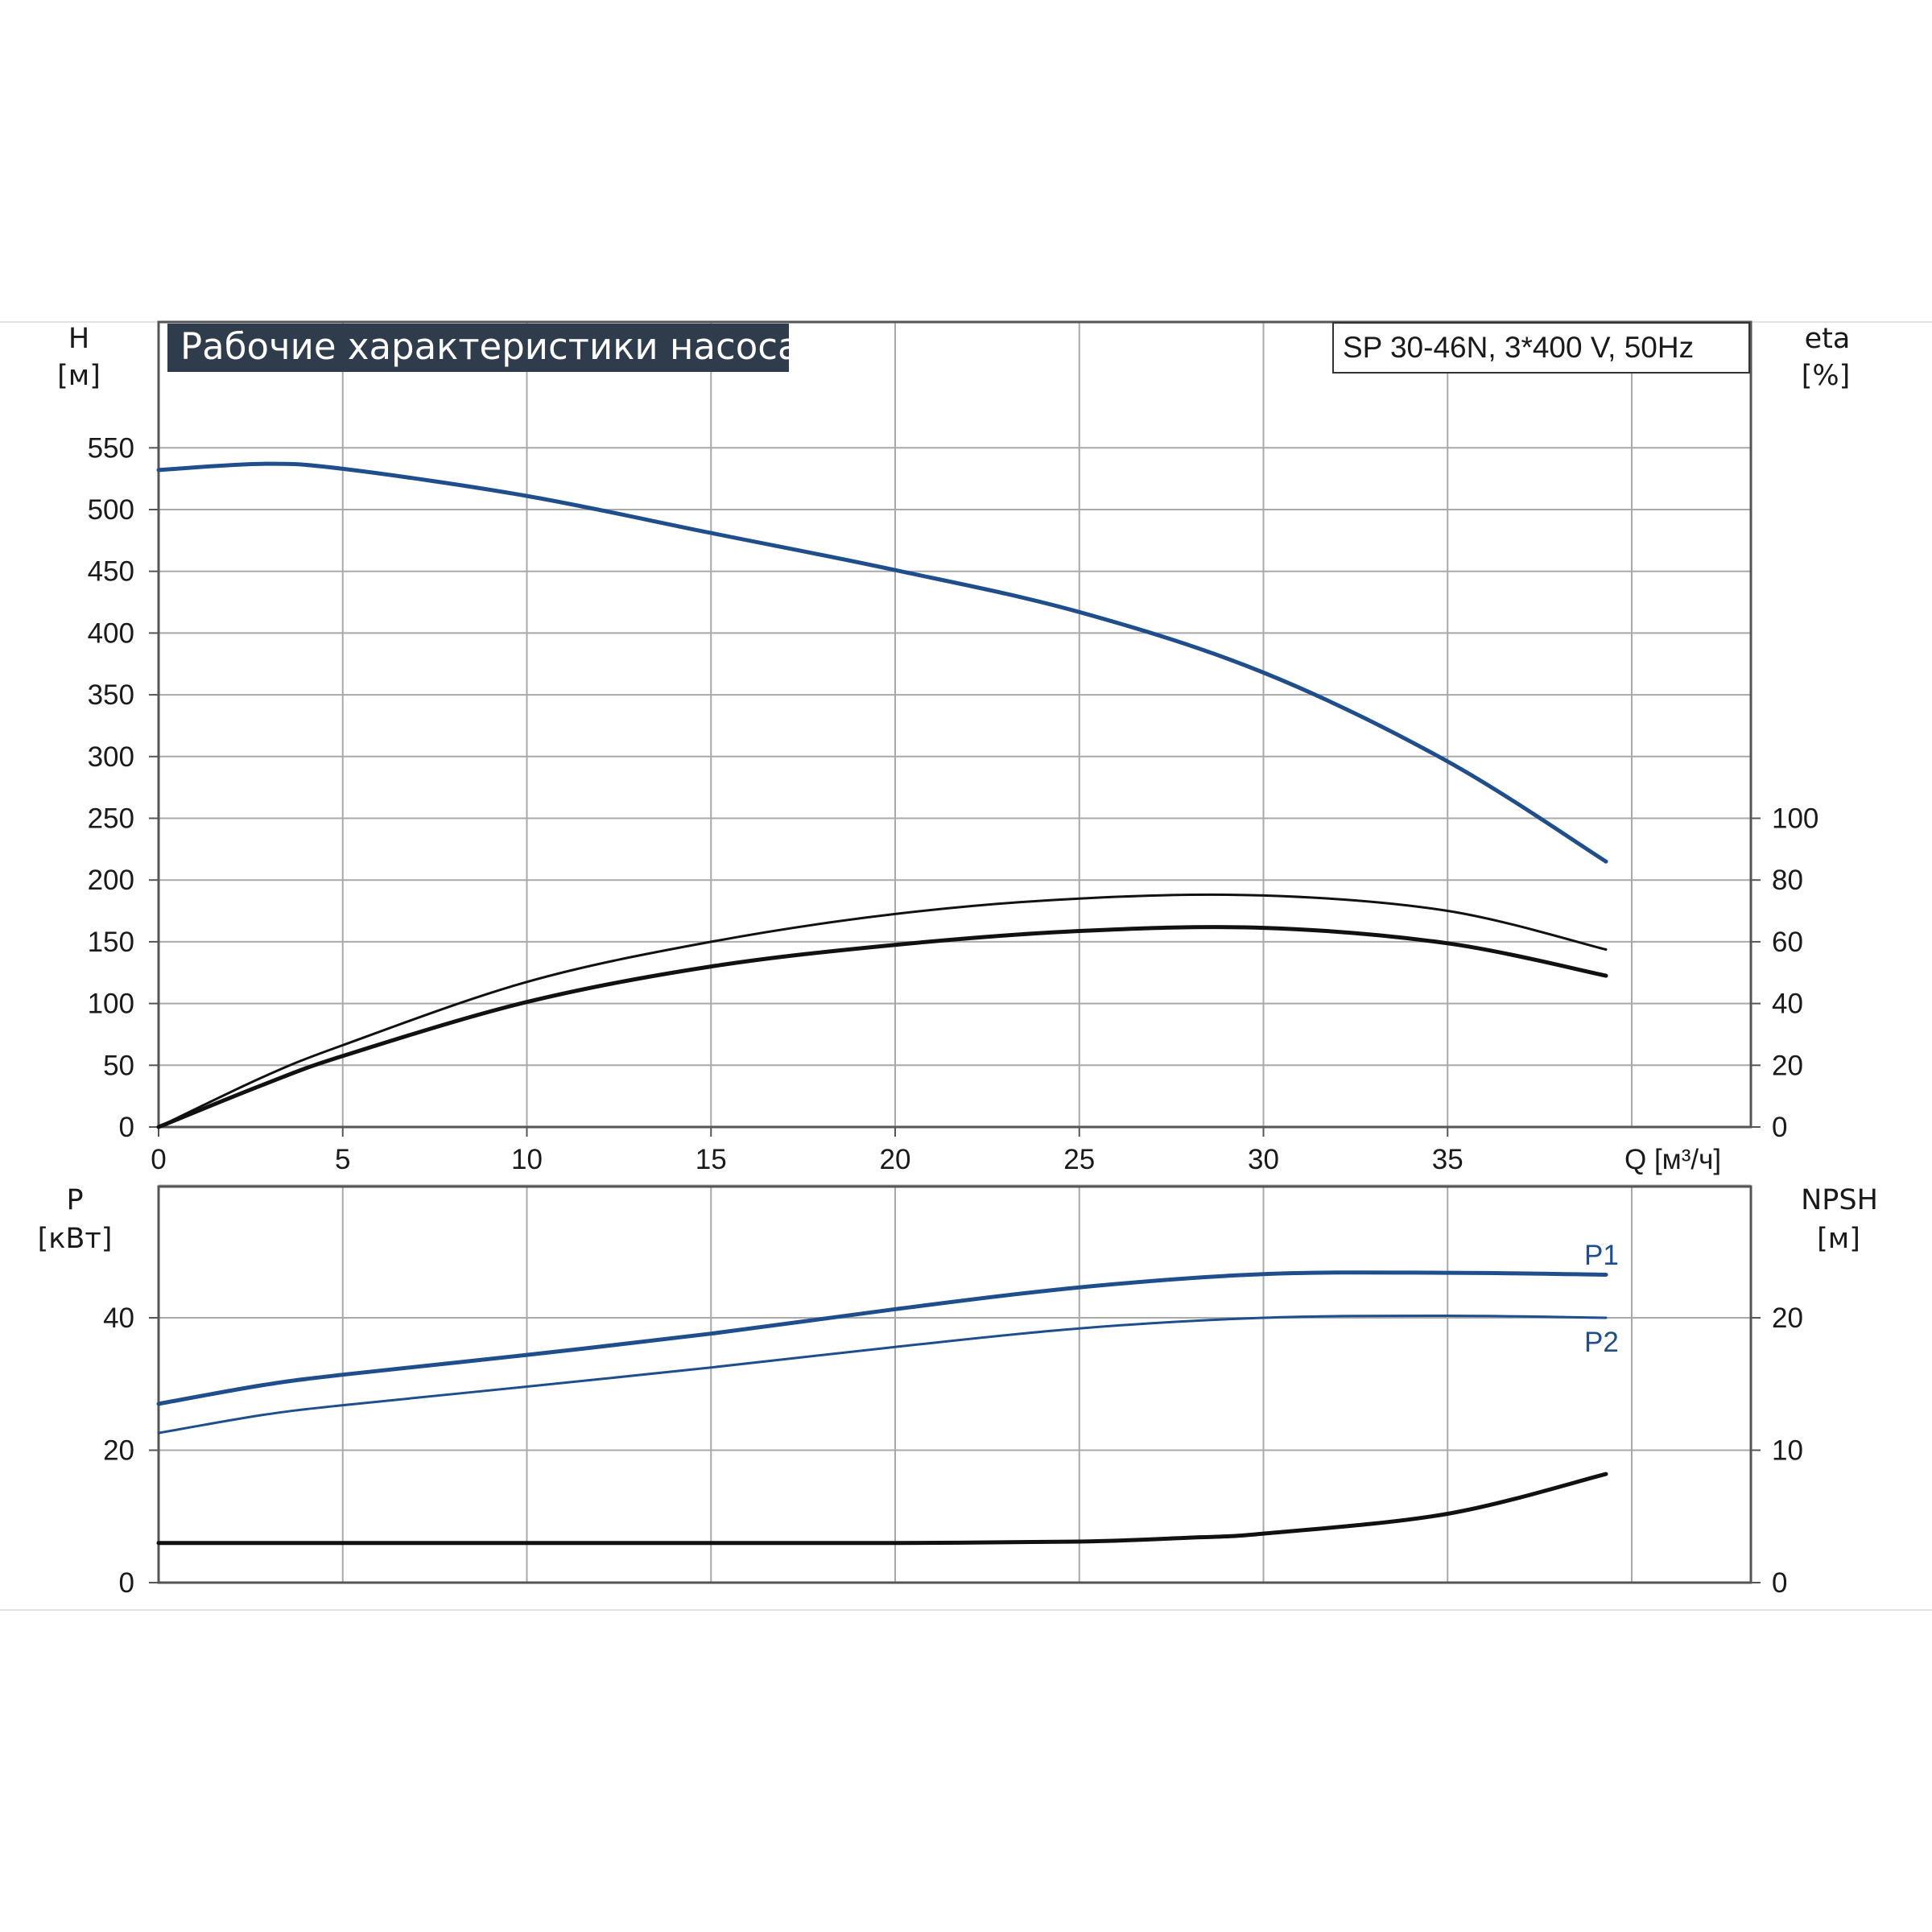 Image resolution: width=1932 pixels, height=1932 pixels. I want to click on y-left-unit-bottom: [кВт], so click(75, 1239).